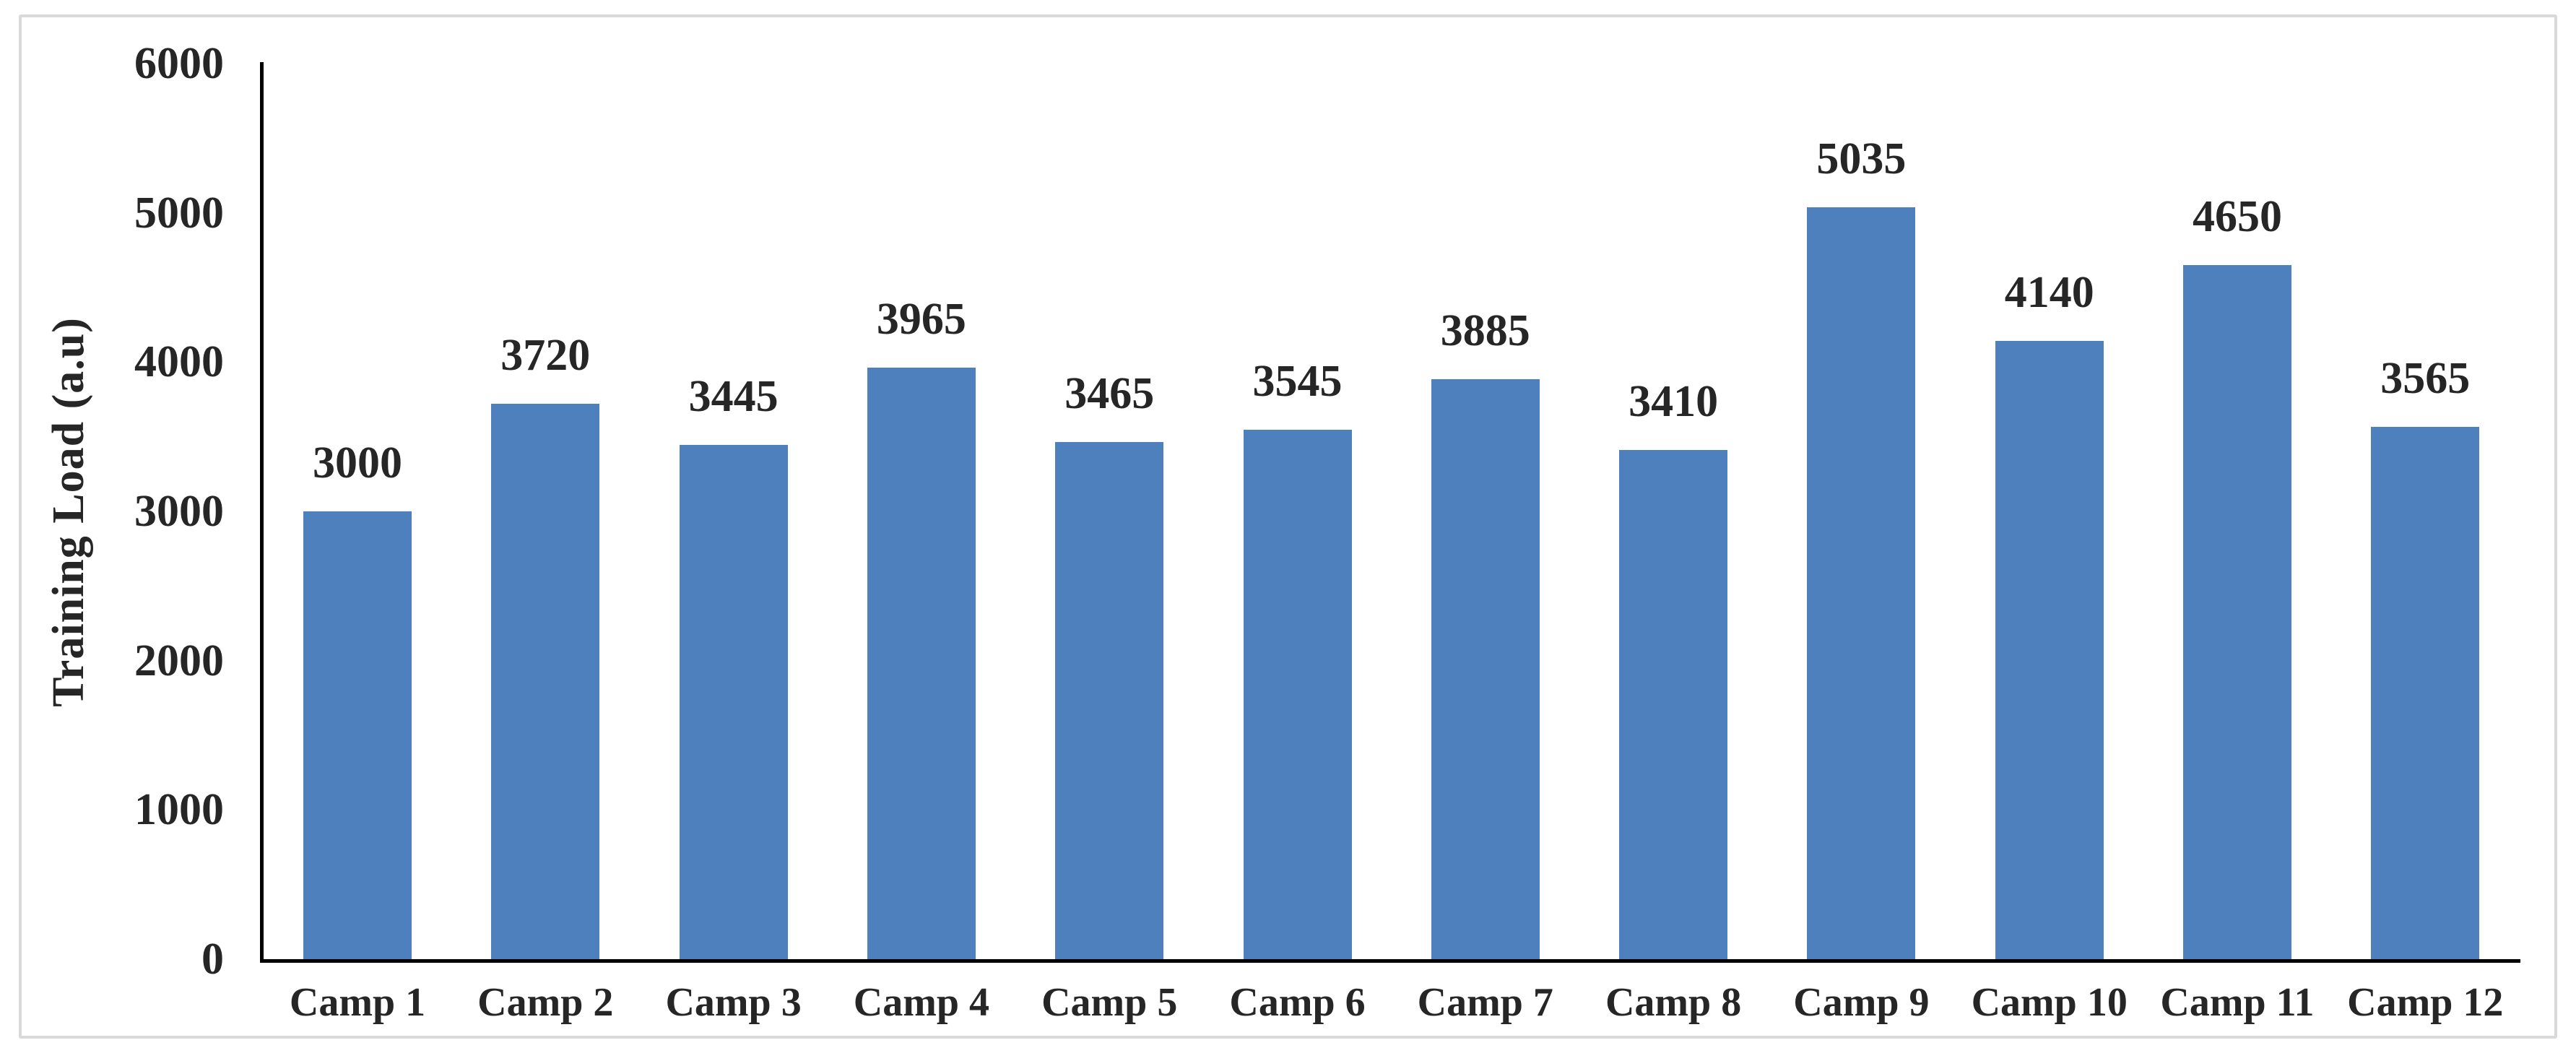  I want to click on bar-value-label: 3545, so click(1297, 382).